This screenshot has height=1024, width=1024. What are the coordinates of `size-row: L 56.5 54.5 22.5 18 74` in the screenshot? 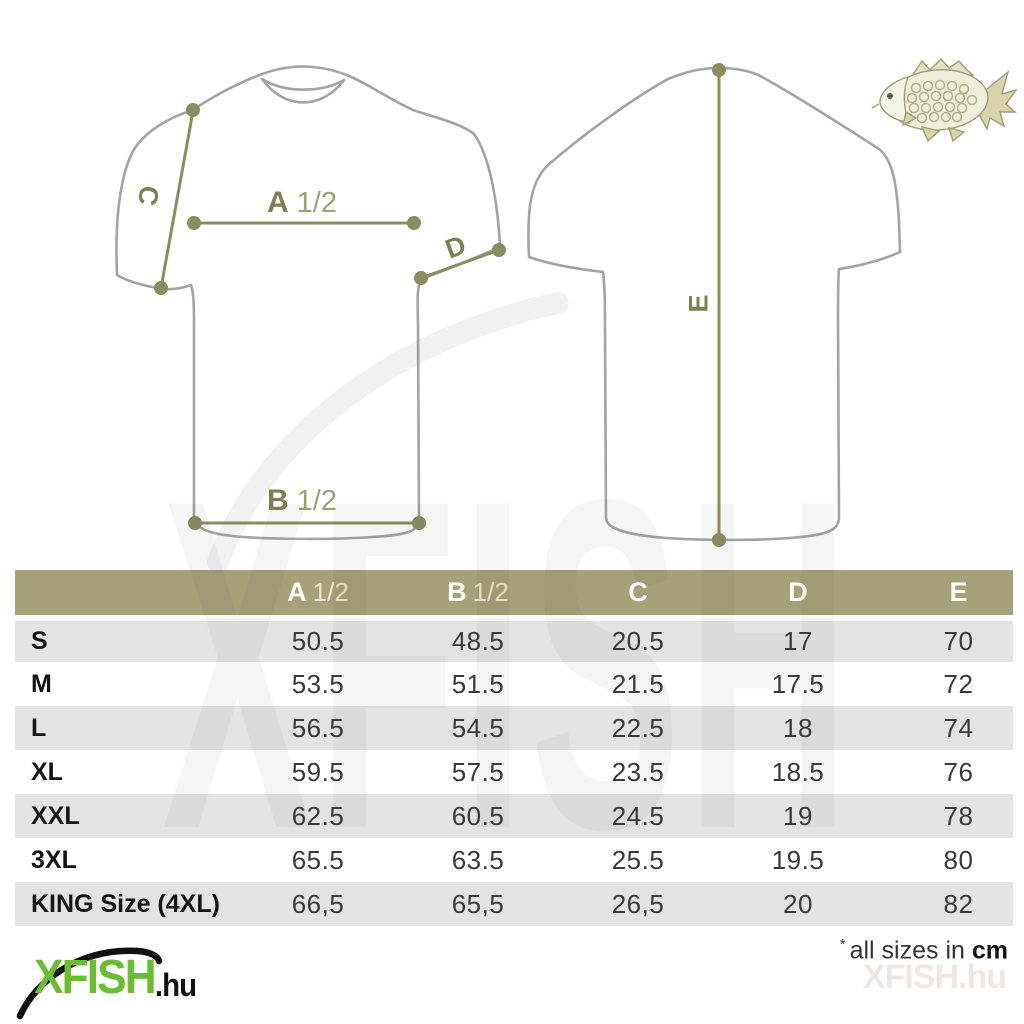 It's located at (514, 728).